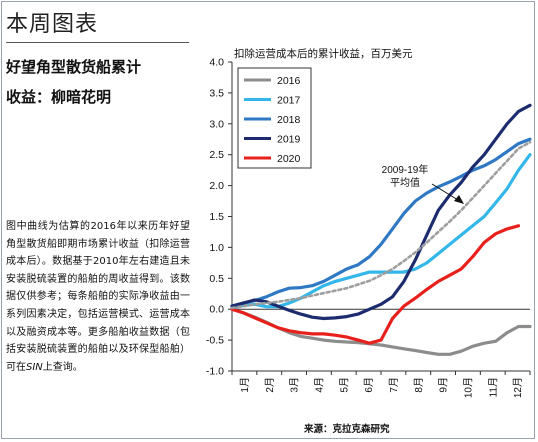  I want to click on x-tick-label: 12月, so click(518, 387).